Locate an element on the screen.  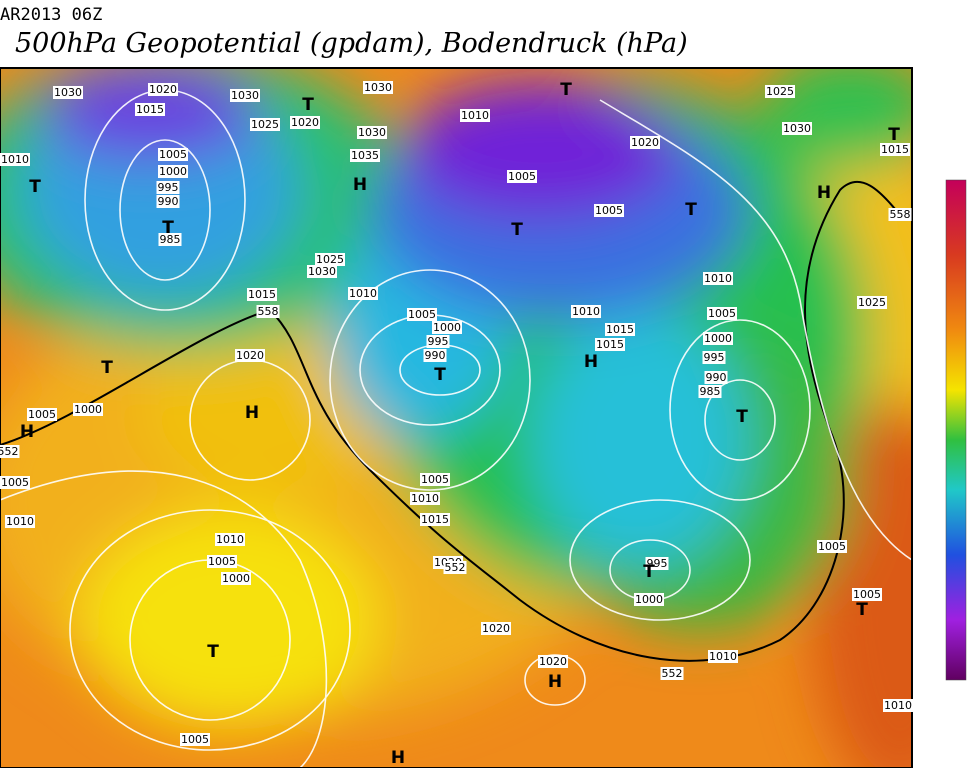
date-label: AR2013 06Z is located at coordinates (51, 15).